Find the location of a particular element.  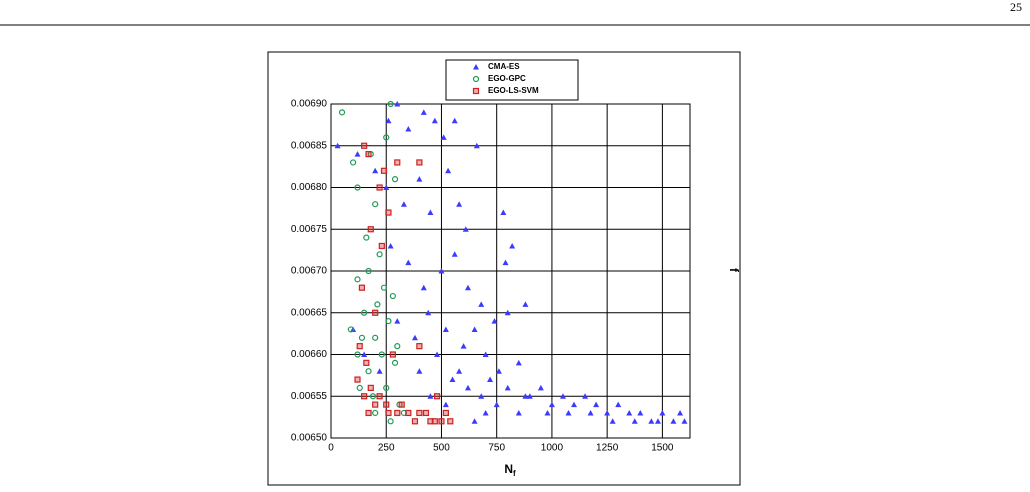

y-tick-label: 0.00665 is located at coordinates (309, 312).